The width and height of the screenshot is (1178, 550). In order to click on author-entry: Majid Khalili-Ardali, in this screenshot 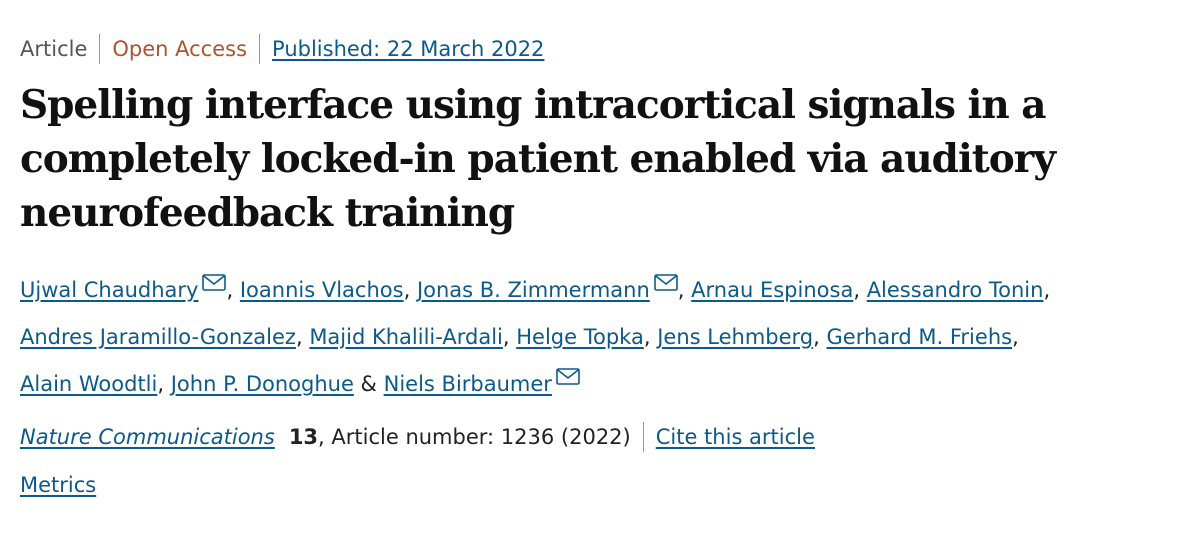, I will do `click(409, 337)`.